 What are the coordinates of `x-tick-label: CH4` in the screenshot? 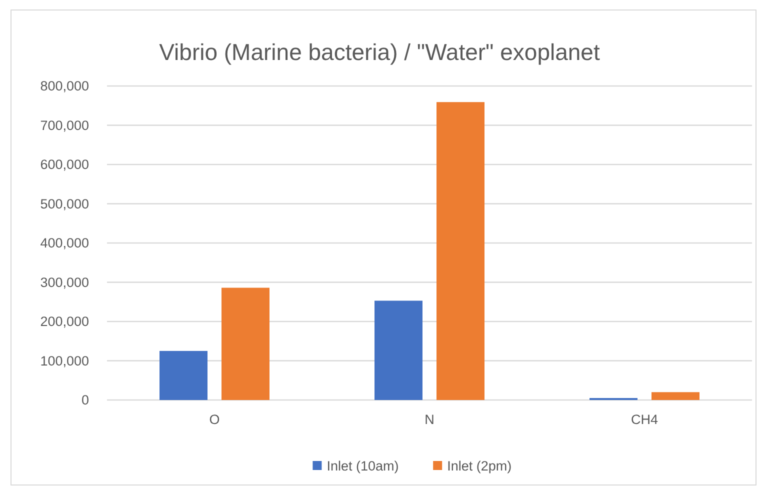 It's located at (644, 419).